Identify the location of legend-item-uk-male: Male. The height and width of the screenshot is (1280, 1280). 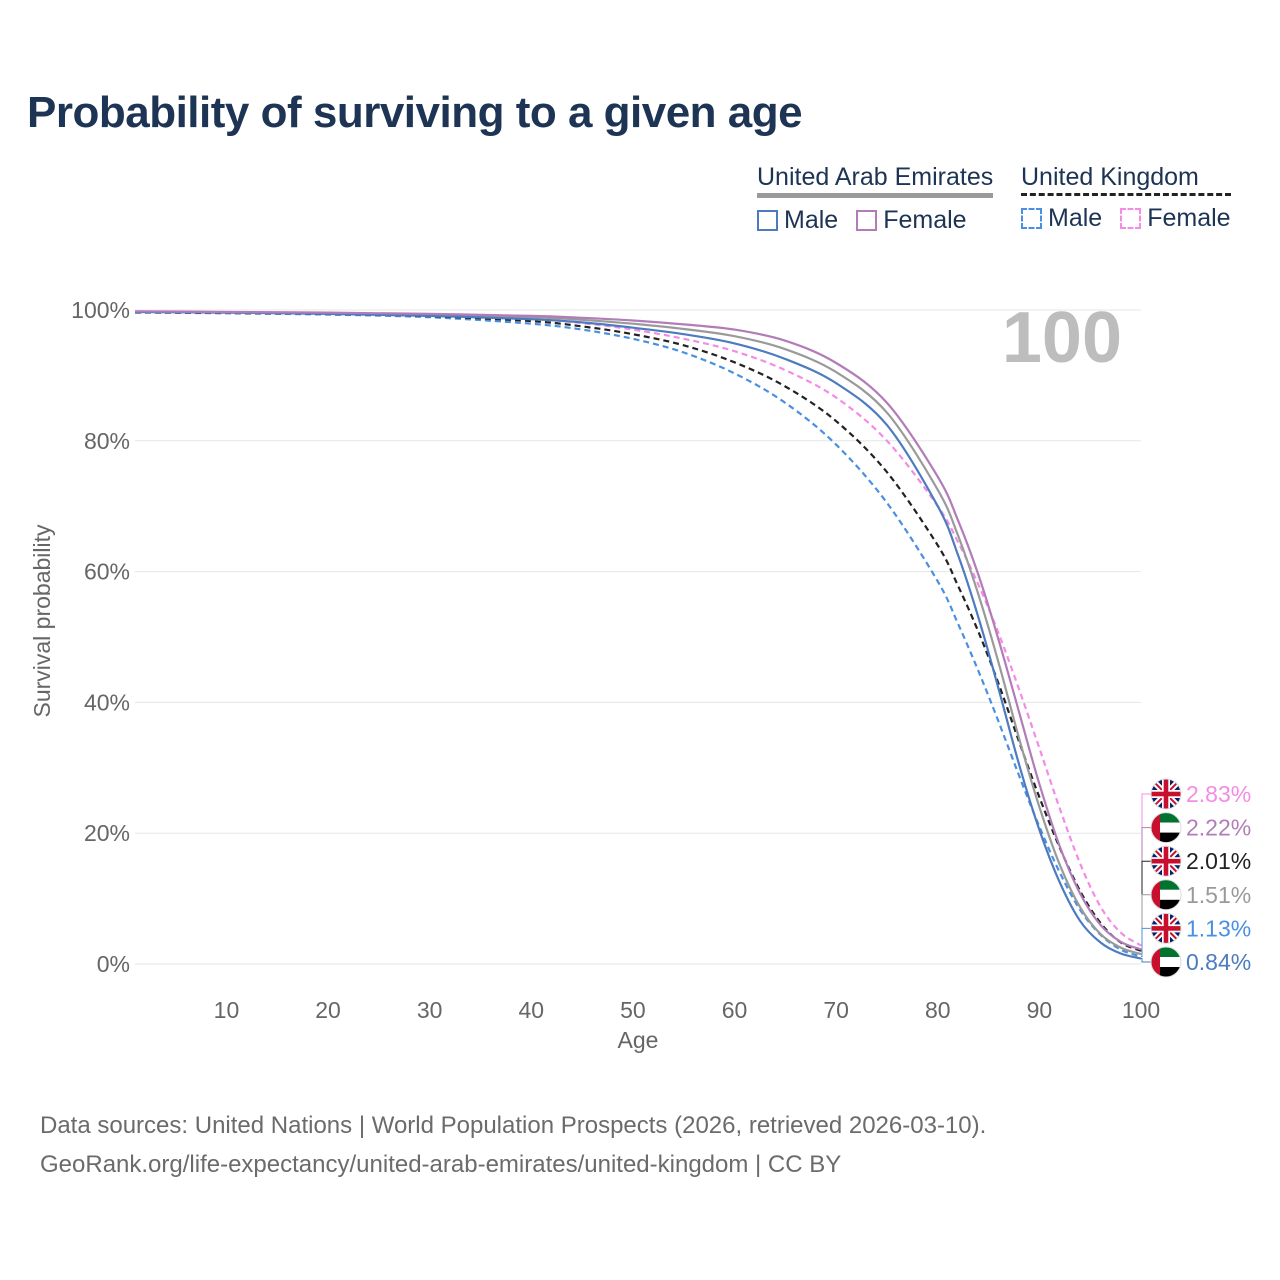
(1061, 218).